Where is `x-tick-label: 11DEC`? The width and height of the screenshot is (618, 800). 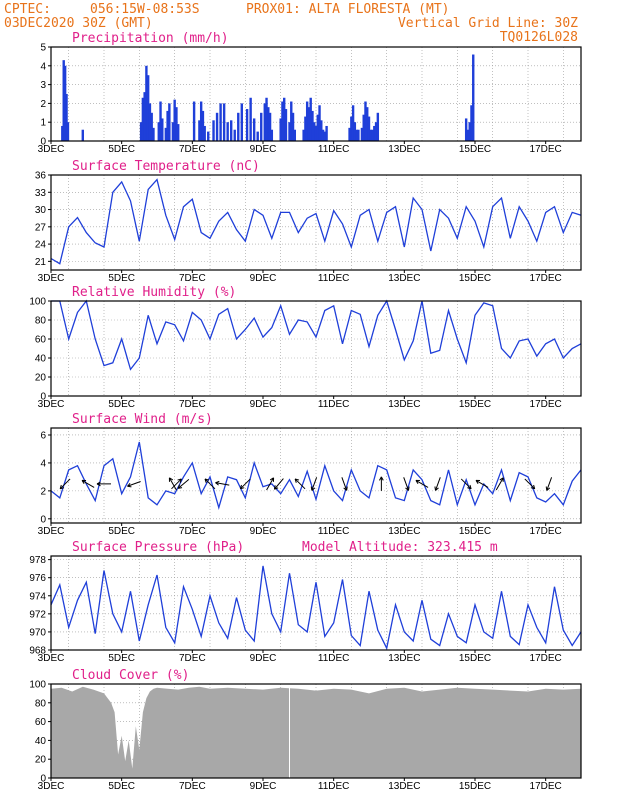
x-tick-label: 11DEC is located at coordinates (334, 404).